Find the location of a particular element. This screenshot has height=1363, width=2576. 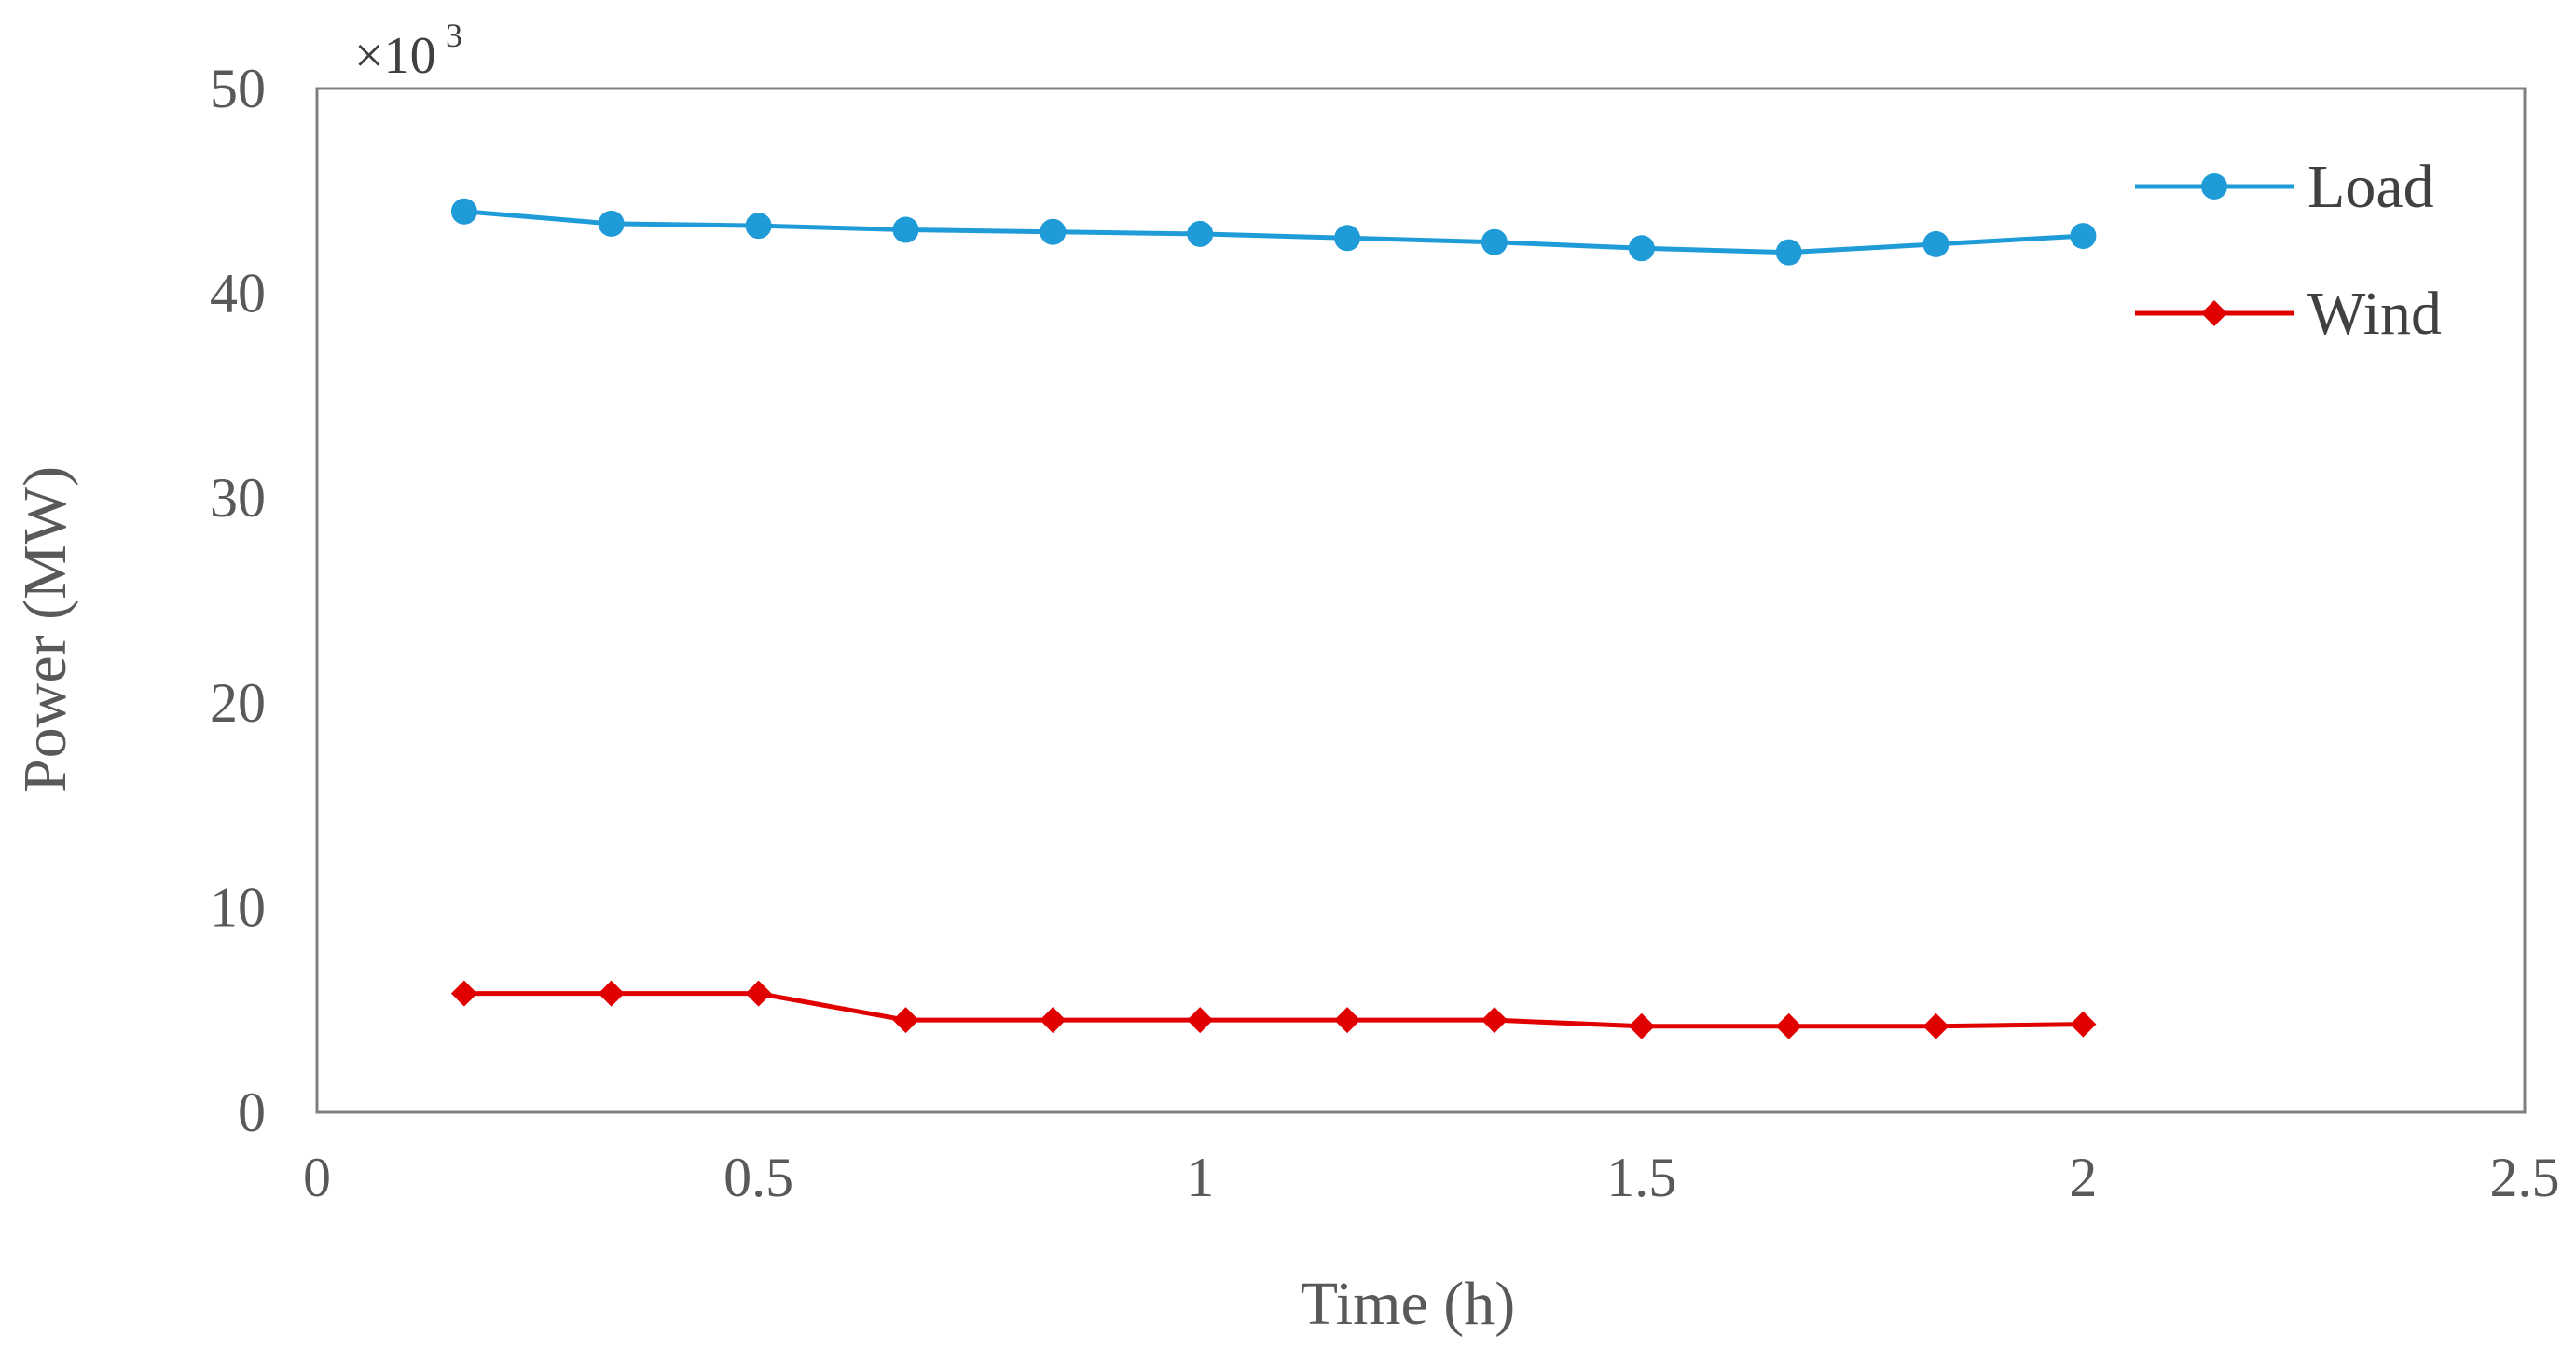

y-tick-label: 40 is located at coordinates (238, 293).